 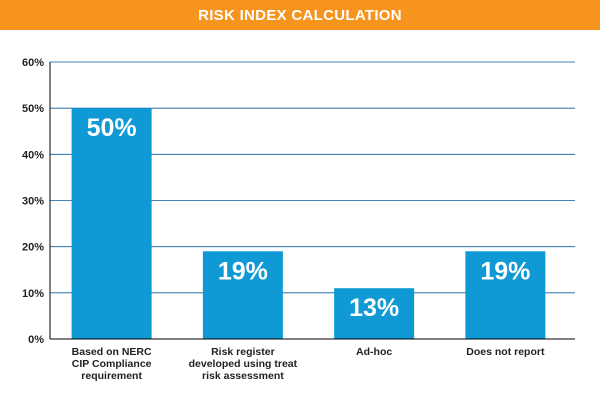 I want to click on x-tick-label-line: Based on NERC, so click(x=112, y=352).